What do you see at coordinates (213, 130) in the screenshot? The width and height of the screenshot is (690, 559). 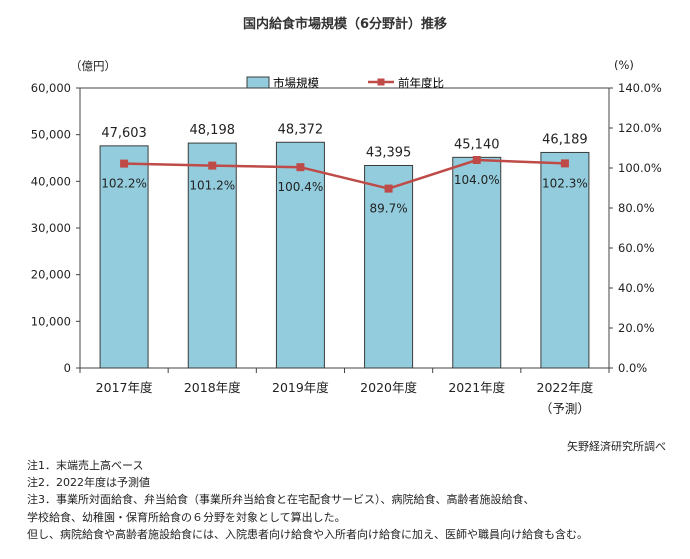 I see `bar-value-label: 48,198` at bounding box center [213, 130].